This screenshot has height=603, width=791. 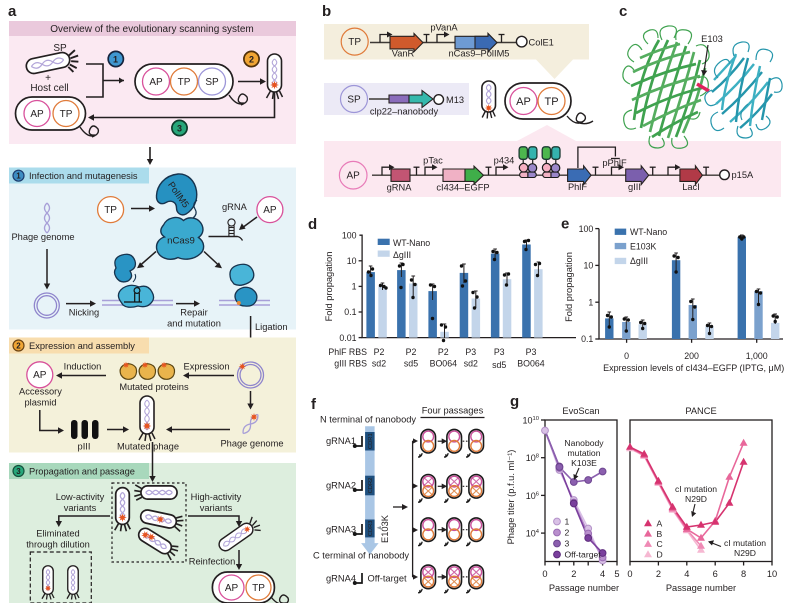 What do you see at coordinates (433, 161) in the screenshot?
I see `svg-text: pTac` at bounding box center [433, 161].